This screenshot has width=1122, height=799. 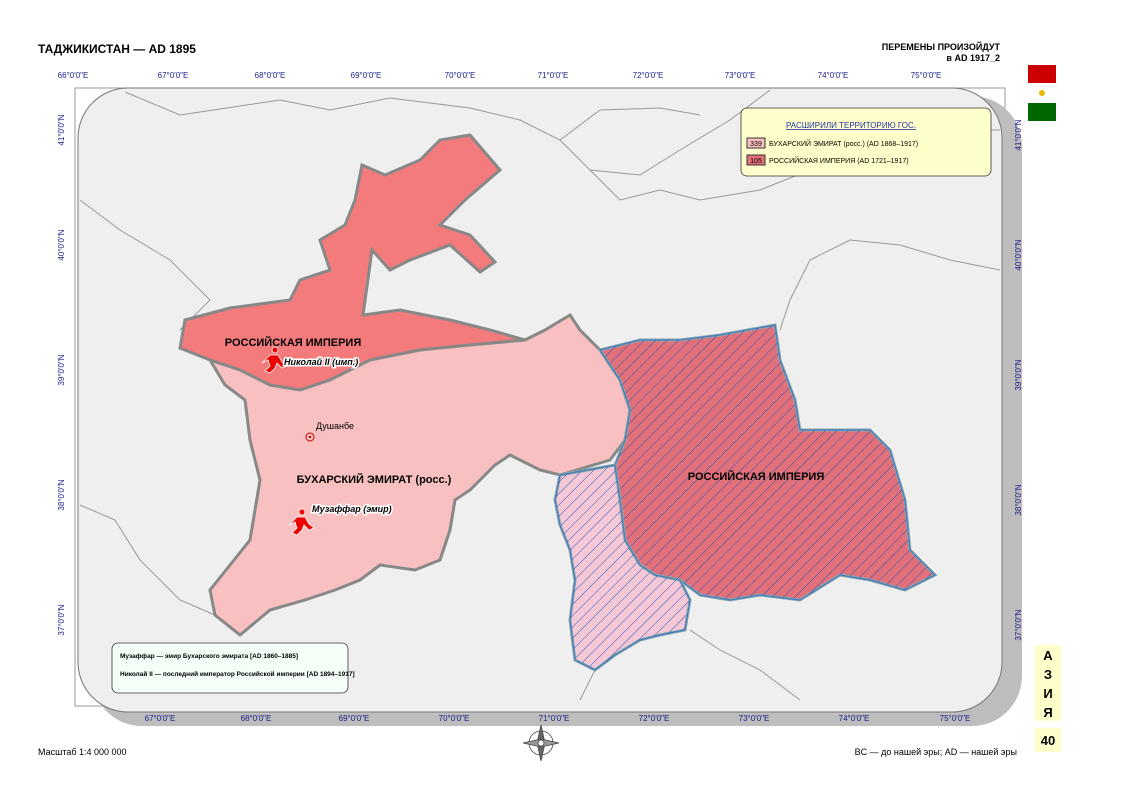 What do you see at coordinates (1047, 712) in the screenshot?
I see `side-letter: Я` at bounding box center [1047, 712].